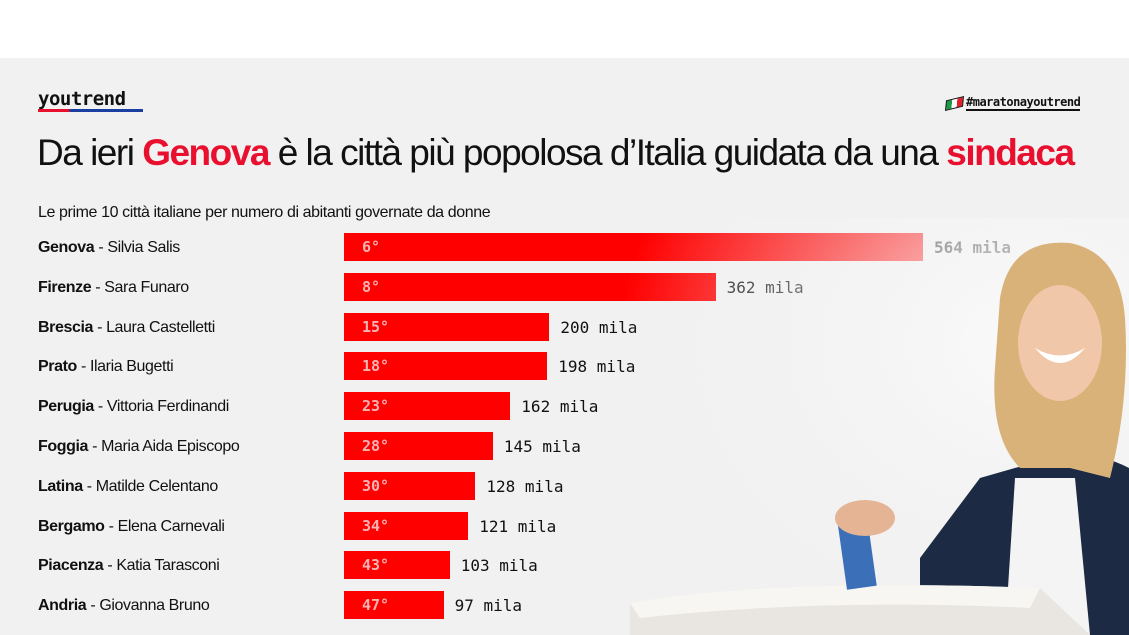  I want to click on hashtag-text: #maratonayoutrend, so click(1023, 103).